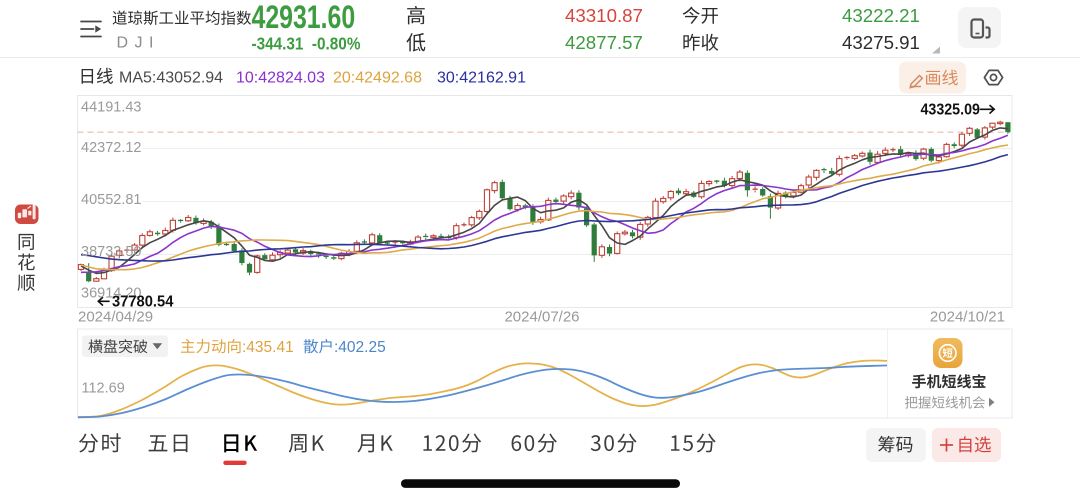 Image resolution: width=1080 pixels, height=498 pixels. What do you see at coordinates (111, 108) in the screenshot?
I see `svg-text: 44191.43` at bounding box center [111, 108].